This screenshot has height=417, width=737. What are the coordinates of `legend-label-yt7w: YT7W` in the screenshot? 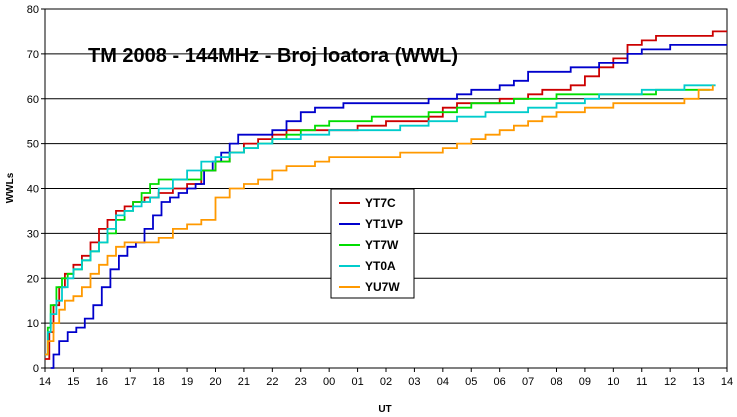 It's located at (382, 245).